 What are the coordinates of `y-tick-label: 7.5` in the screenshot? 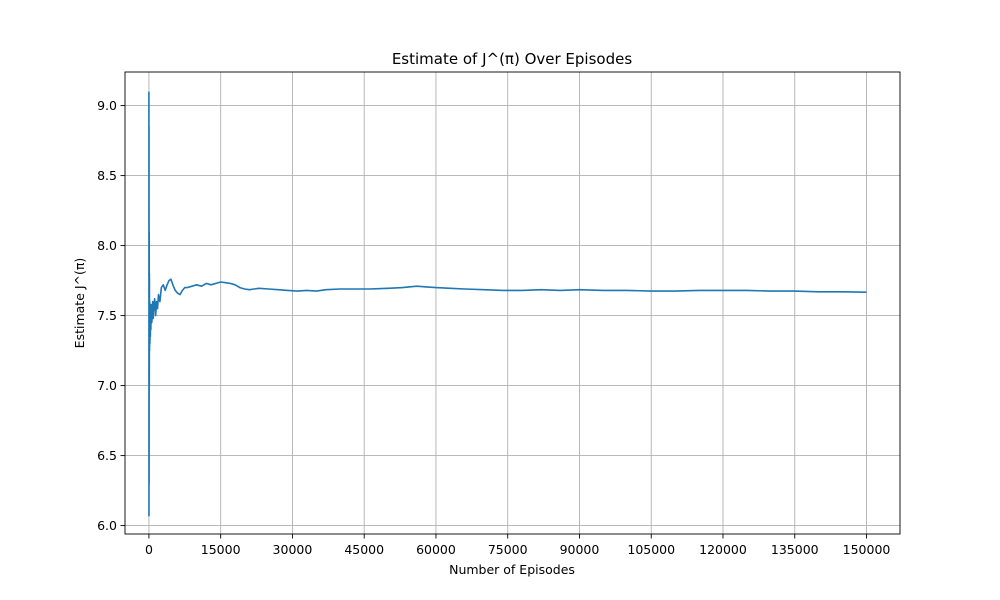 It's located at (107, 315).